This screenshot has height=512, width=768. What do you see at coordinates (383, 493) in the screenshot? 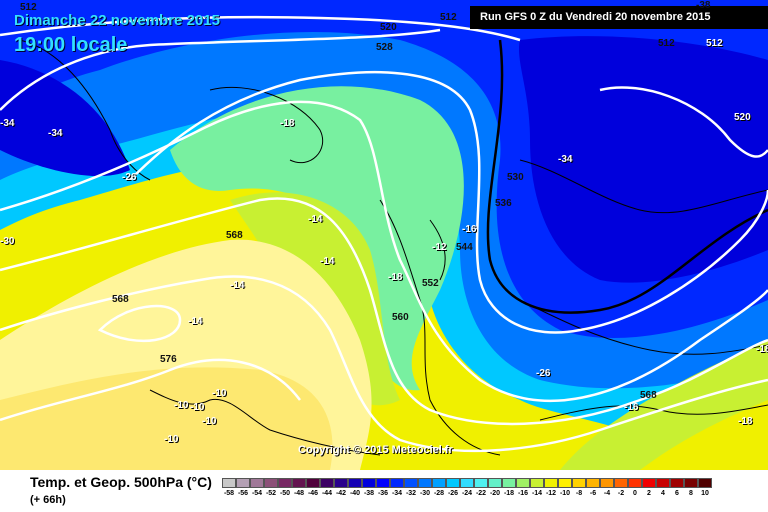
I see `legend-value: -36` at bounding box center [383, 493].